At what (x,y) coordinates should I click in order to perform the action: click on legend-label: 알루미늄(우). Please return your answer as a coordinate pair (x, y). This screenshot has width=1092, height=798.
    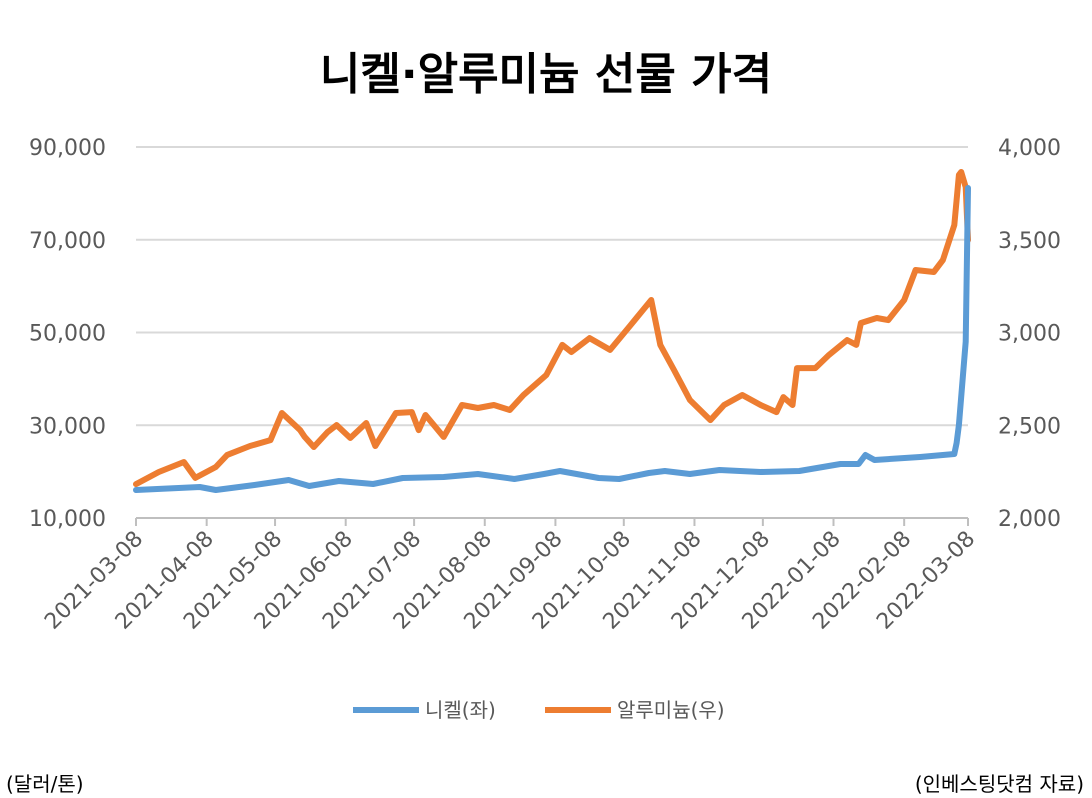
    Looking at the image, I should click on (671, 710).